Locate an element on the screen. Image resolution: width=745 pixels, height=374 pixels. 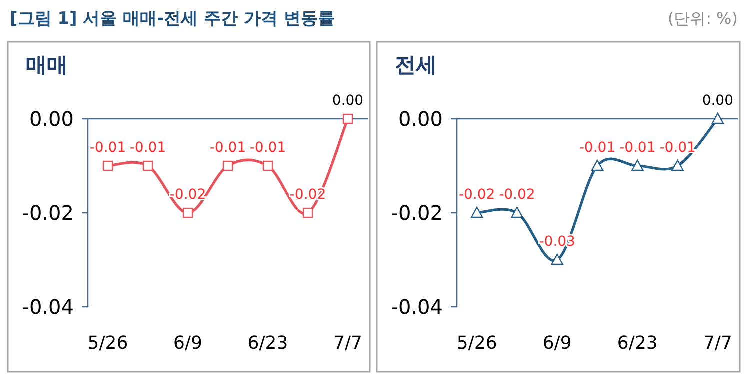
chart-title: 전세 is located at coordinates (416, 65).